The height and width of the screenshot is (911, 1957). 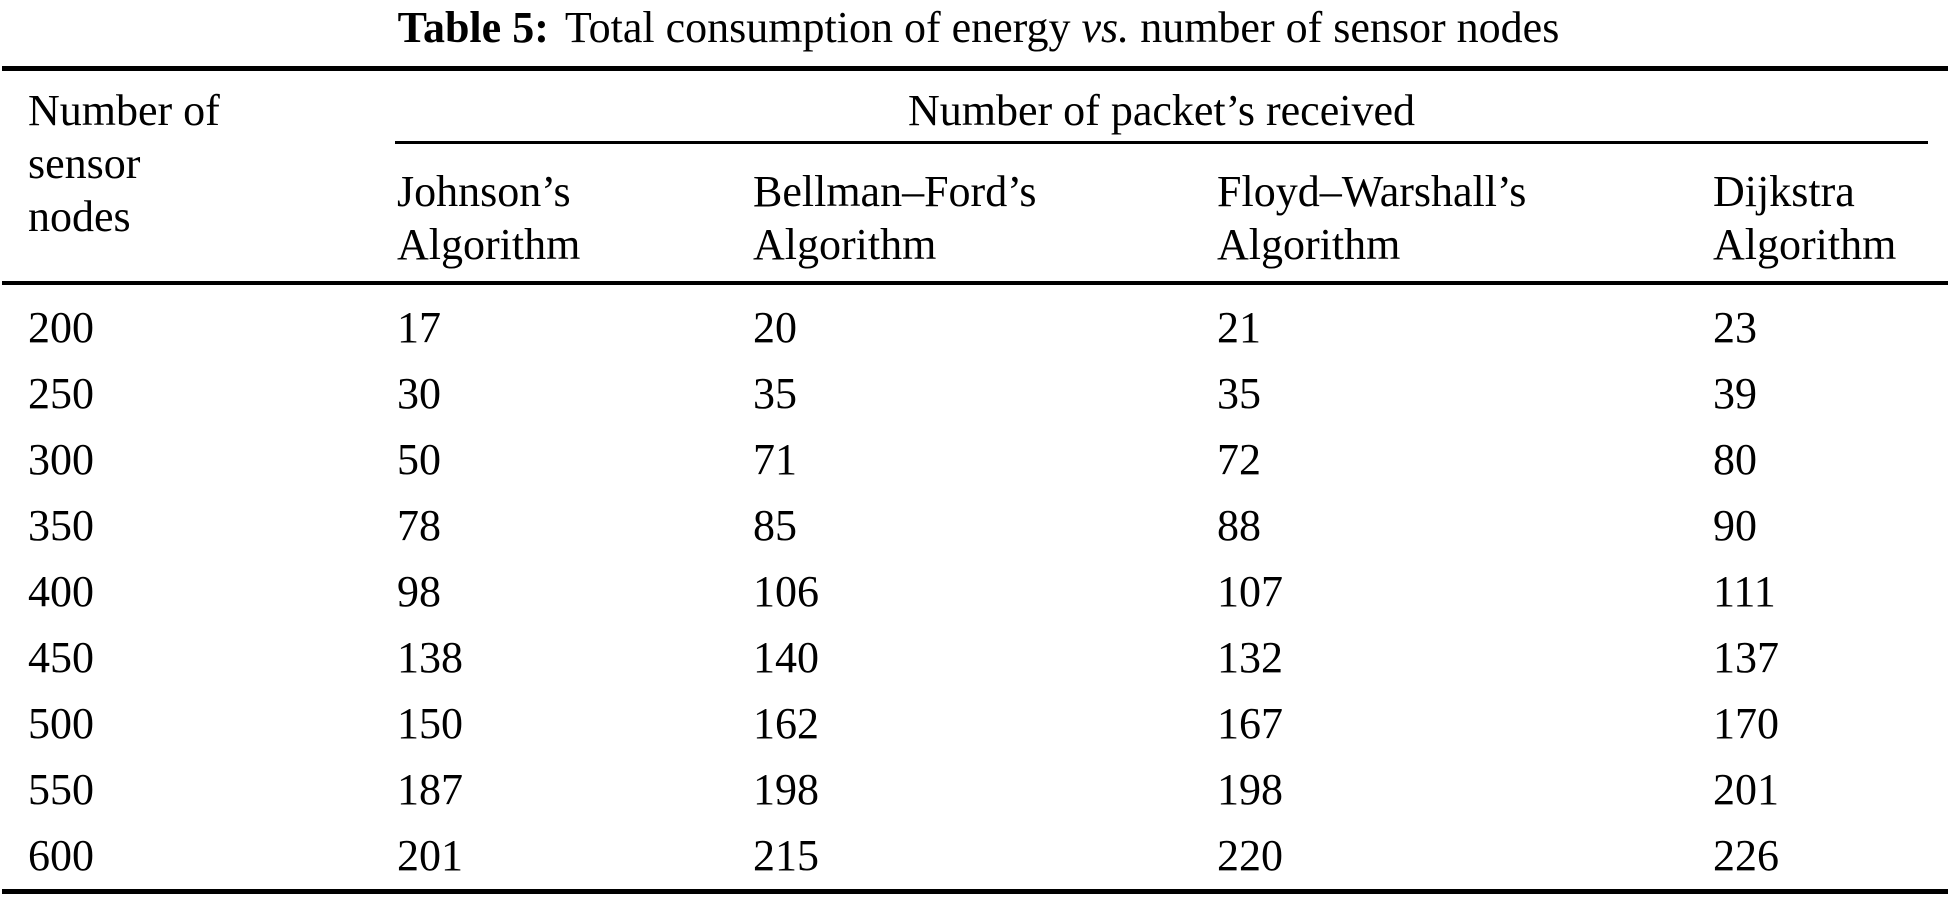 What do you see at coordinates (1239, 525) in the screenshot?
I see `cell-floyd-warshall: 88` at bounding box center [1239, 525].